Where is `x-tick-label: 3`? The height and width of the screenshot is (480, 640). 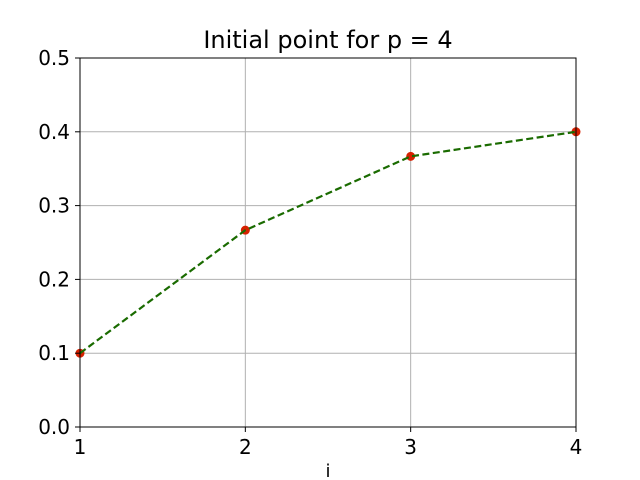 x-tick-label: 3 is located at coordinates (410, 447).